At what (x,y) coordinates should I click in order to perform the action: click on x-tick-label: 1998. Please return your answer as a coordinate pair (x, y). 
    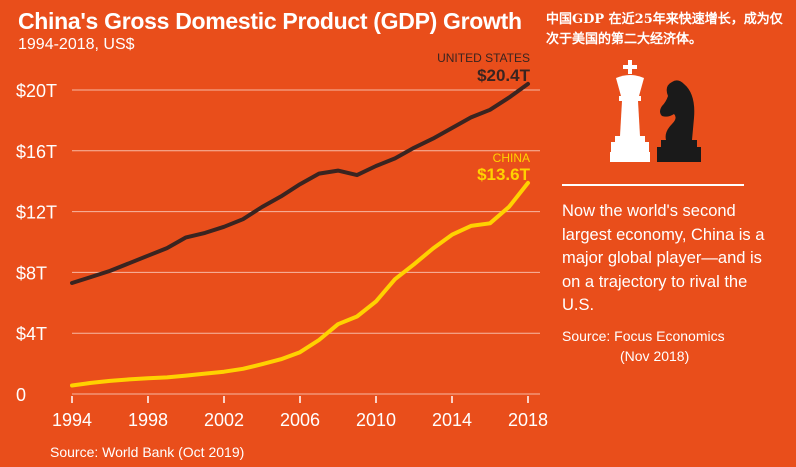
    Looking at the image, I should click on (148, 420).